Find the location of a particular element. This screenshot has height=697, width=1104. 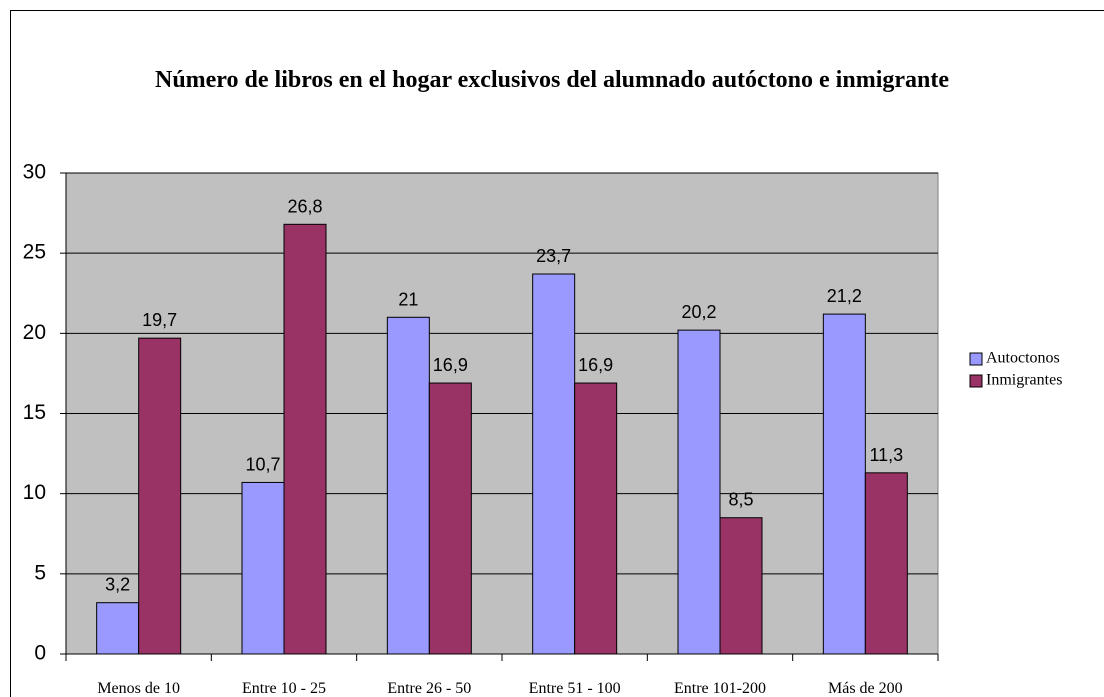

y-tick-label: 25 is located at coordinates (34, 252).